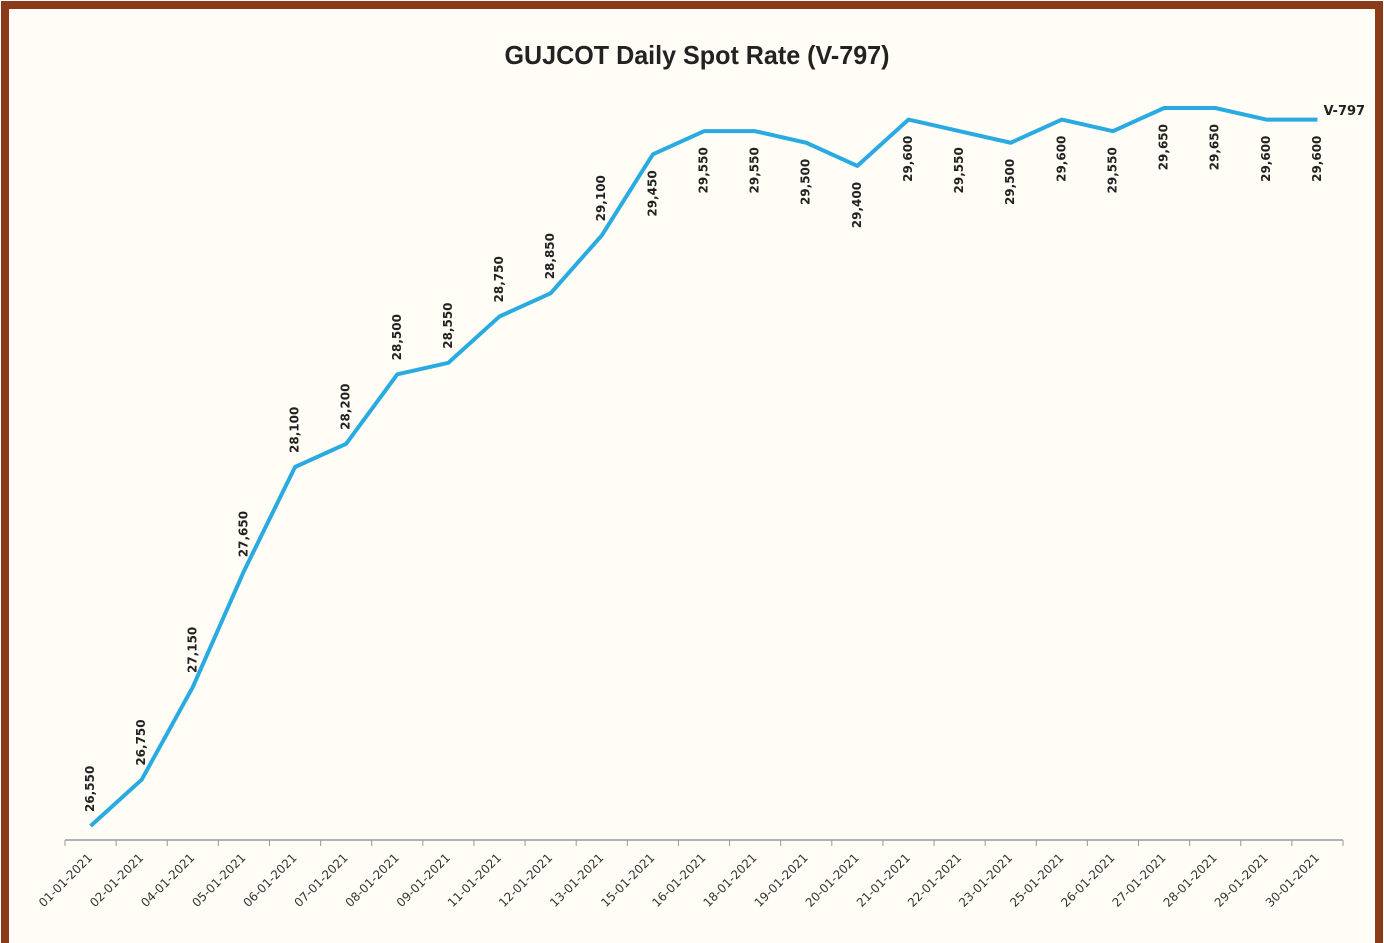 The height and width of the screenshot is (943, 1384). I want to click on data-label: 28,550, so click(448, 325).